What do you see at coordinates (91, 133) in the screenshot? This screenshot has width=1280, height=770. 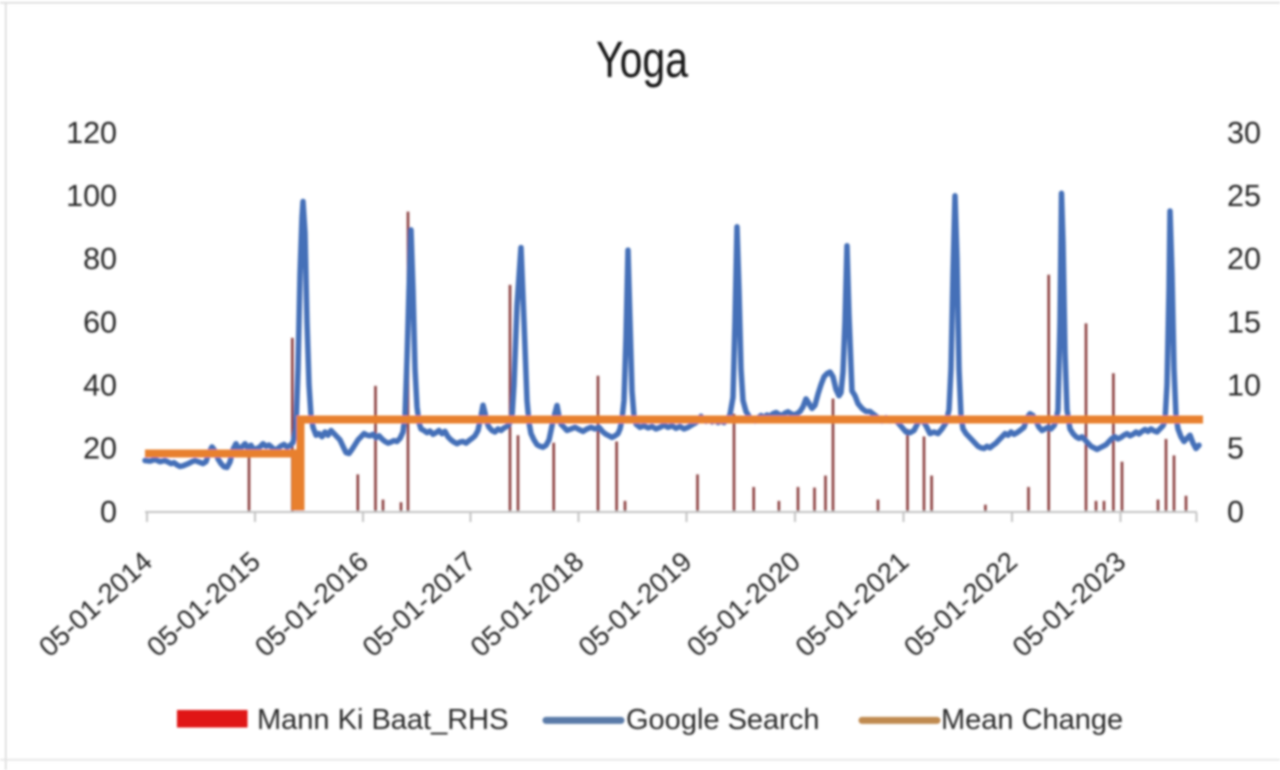 I see `svg-text: 120` at bounding box center [91, 133].